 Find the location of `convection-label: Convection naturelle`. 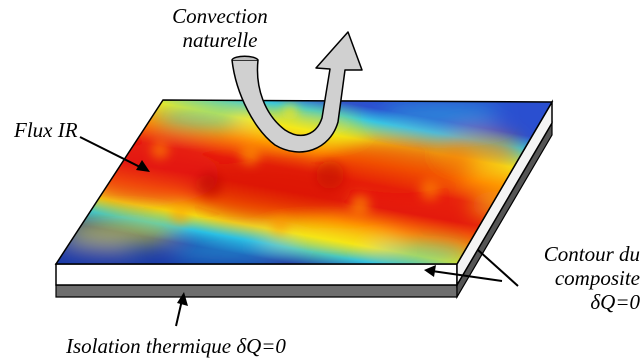

convection-label: Convection naturelle is located at coordinates (220, 28).